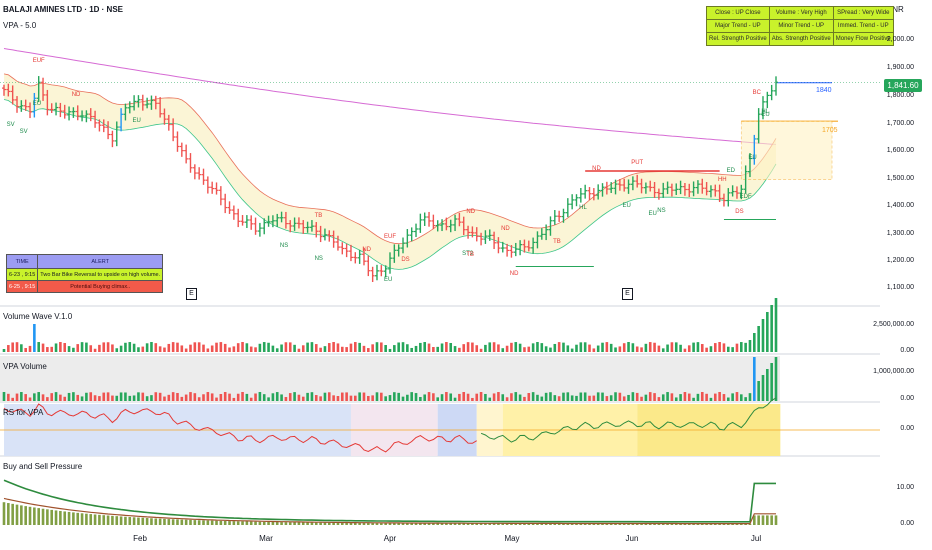  What do you see at coordinates (22, 261) in the screenshot?
I see `alert-header-time: TIME` at bounding box center [22, 261].